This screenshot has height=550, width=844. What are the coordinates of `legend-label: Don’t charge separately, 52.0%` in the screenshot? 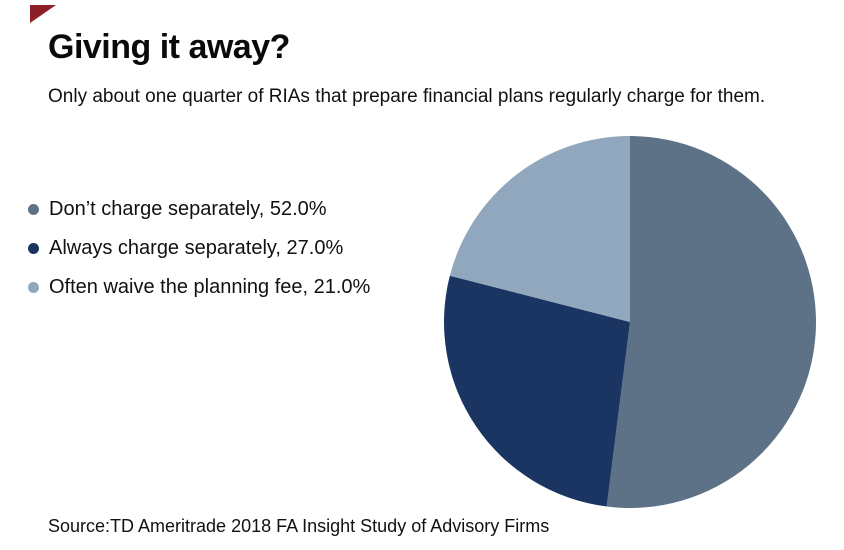 It's located at (188, 209).